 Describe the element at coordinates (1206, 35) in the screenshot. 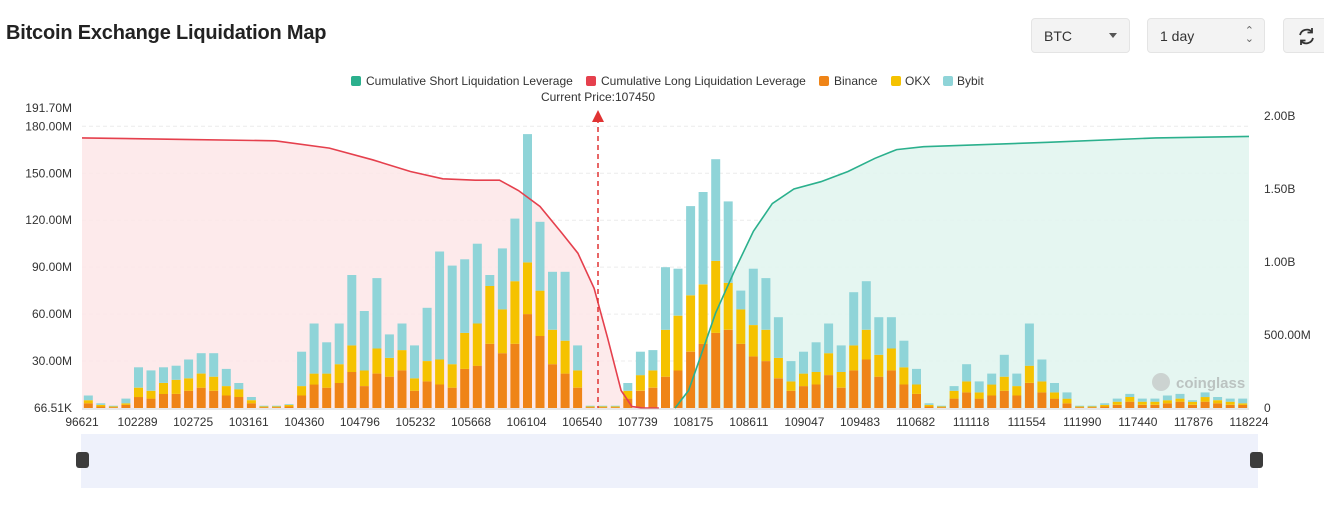

I see `period-select: 1 day ⌃ ⌄` at that location.